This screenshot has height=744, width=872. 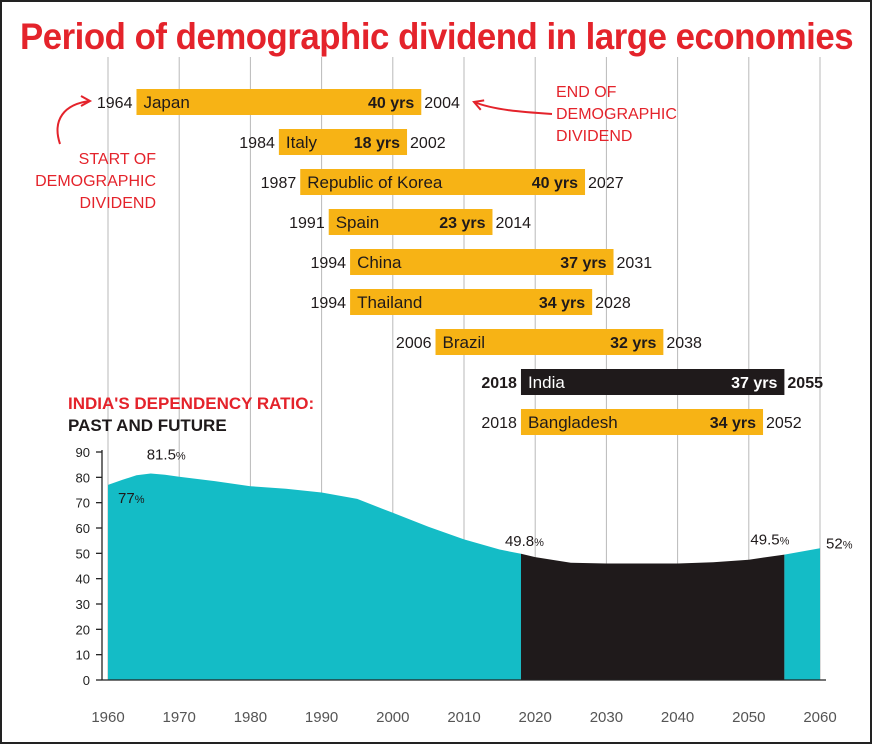 I want to click on y-tick-label: 0, so click(x=86, y=680).